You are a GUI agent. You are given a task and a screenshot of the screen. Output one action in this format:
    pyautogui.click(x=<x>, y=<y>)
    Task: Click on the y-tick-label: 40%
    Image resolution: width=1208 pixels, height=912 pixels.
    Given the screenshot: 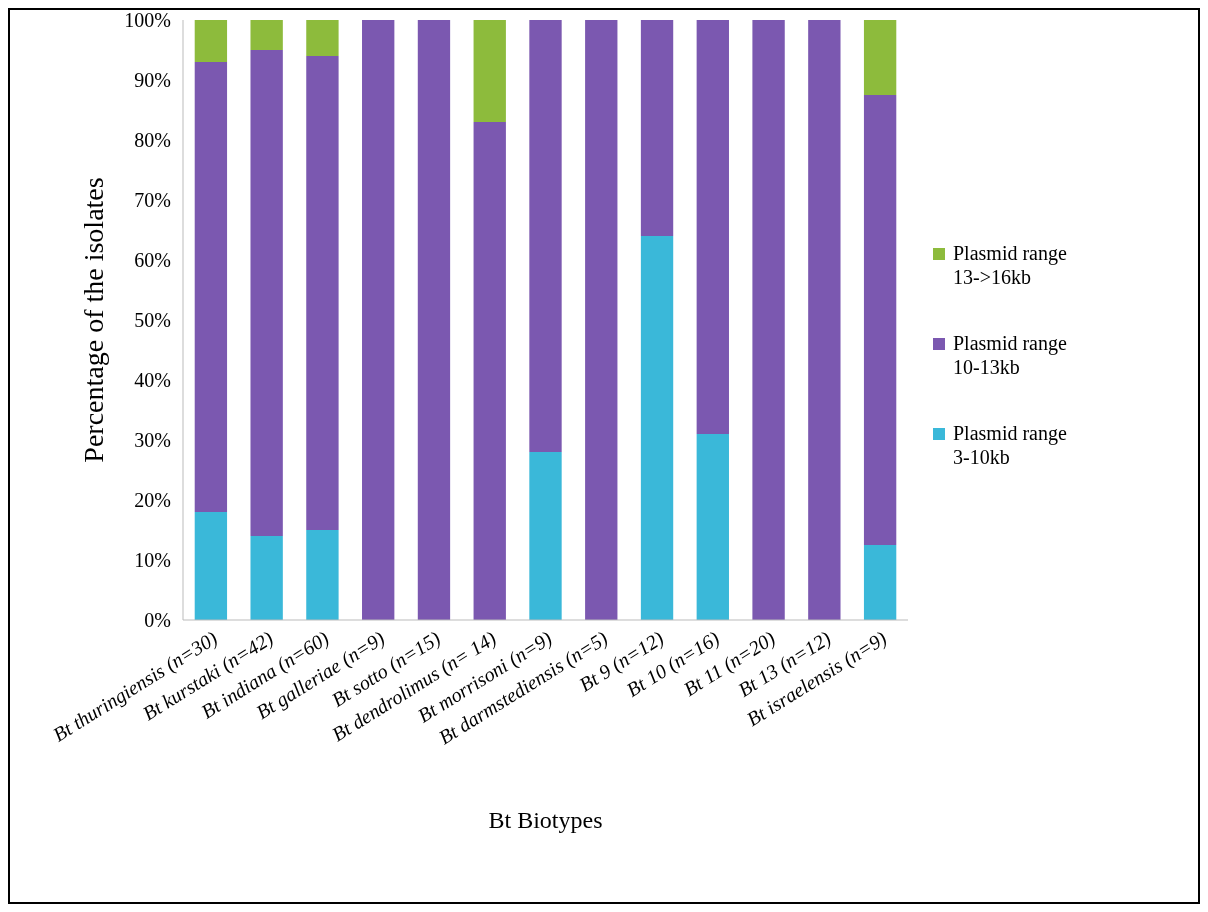 What is the action you would take?
    pyautogui.click(x=152, y=380)
    